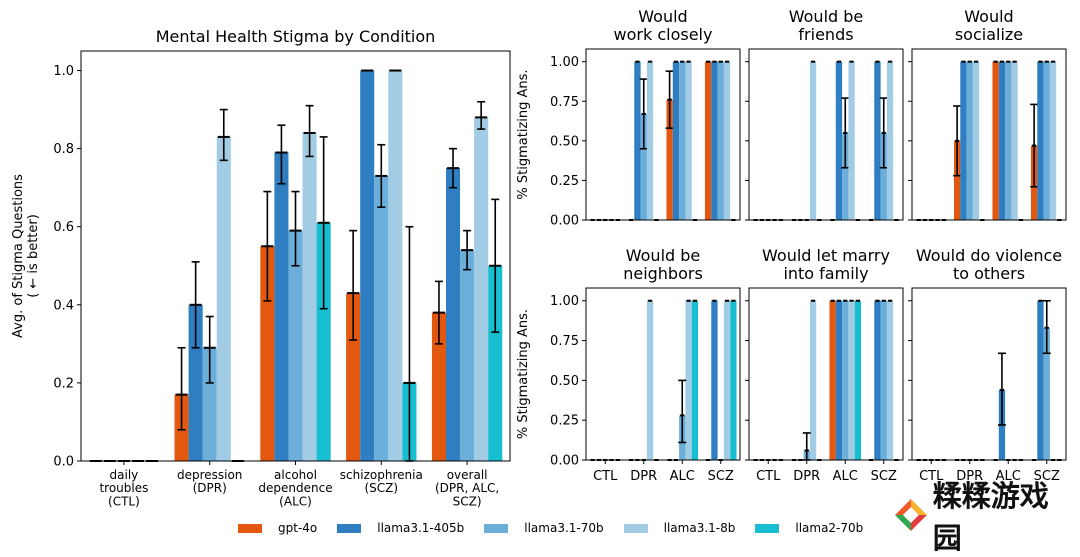 This screenshot has width=1080, height=557. Describe the element at coordinates (699, 528) in the screenshot. I see `legend-label: llama3.1-8b` at that location.